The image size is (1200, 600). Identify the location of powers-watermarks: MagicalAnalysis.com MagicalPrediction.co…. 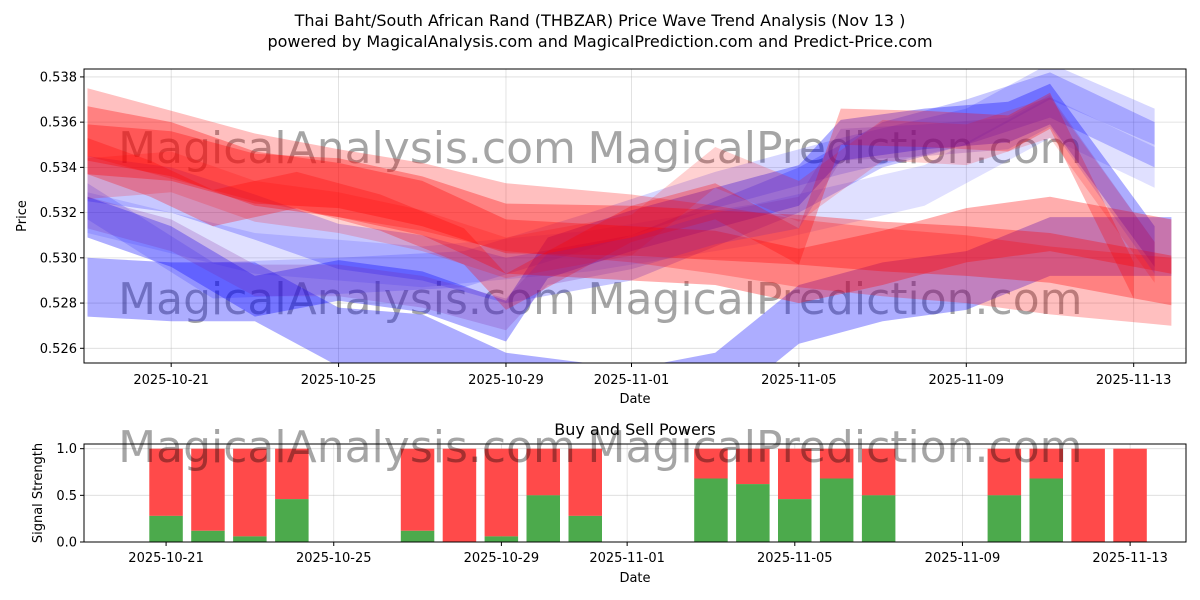
(600, 447).